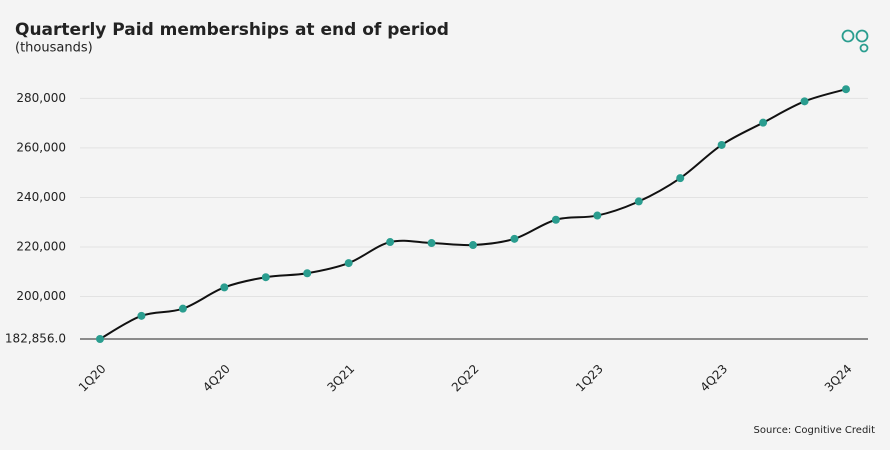 Image resolution: width=890 pixels, height=450 pixels. Describe the element at coordinates (815, 430) in the screenshot. I see `source: Source: Cognitive Credit` at that location.